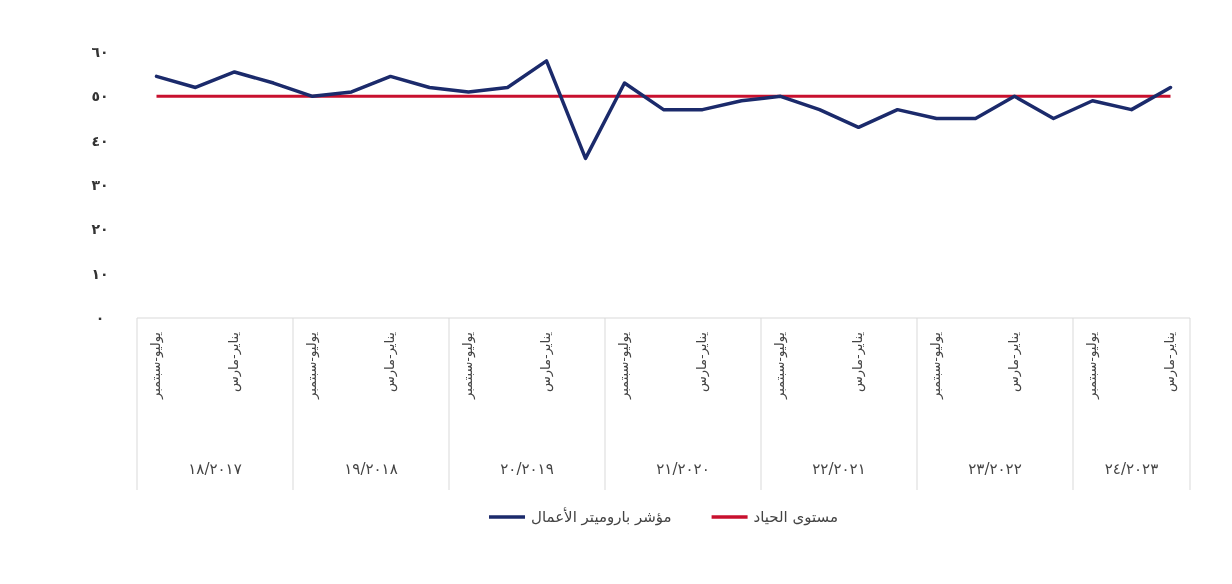 This screenshot has height=584, width=1232. What do you see at coordinates (795, 517) in the screenshot?
I see `legend-label: مستوى الحياد` at bounding box center [795, 517].